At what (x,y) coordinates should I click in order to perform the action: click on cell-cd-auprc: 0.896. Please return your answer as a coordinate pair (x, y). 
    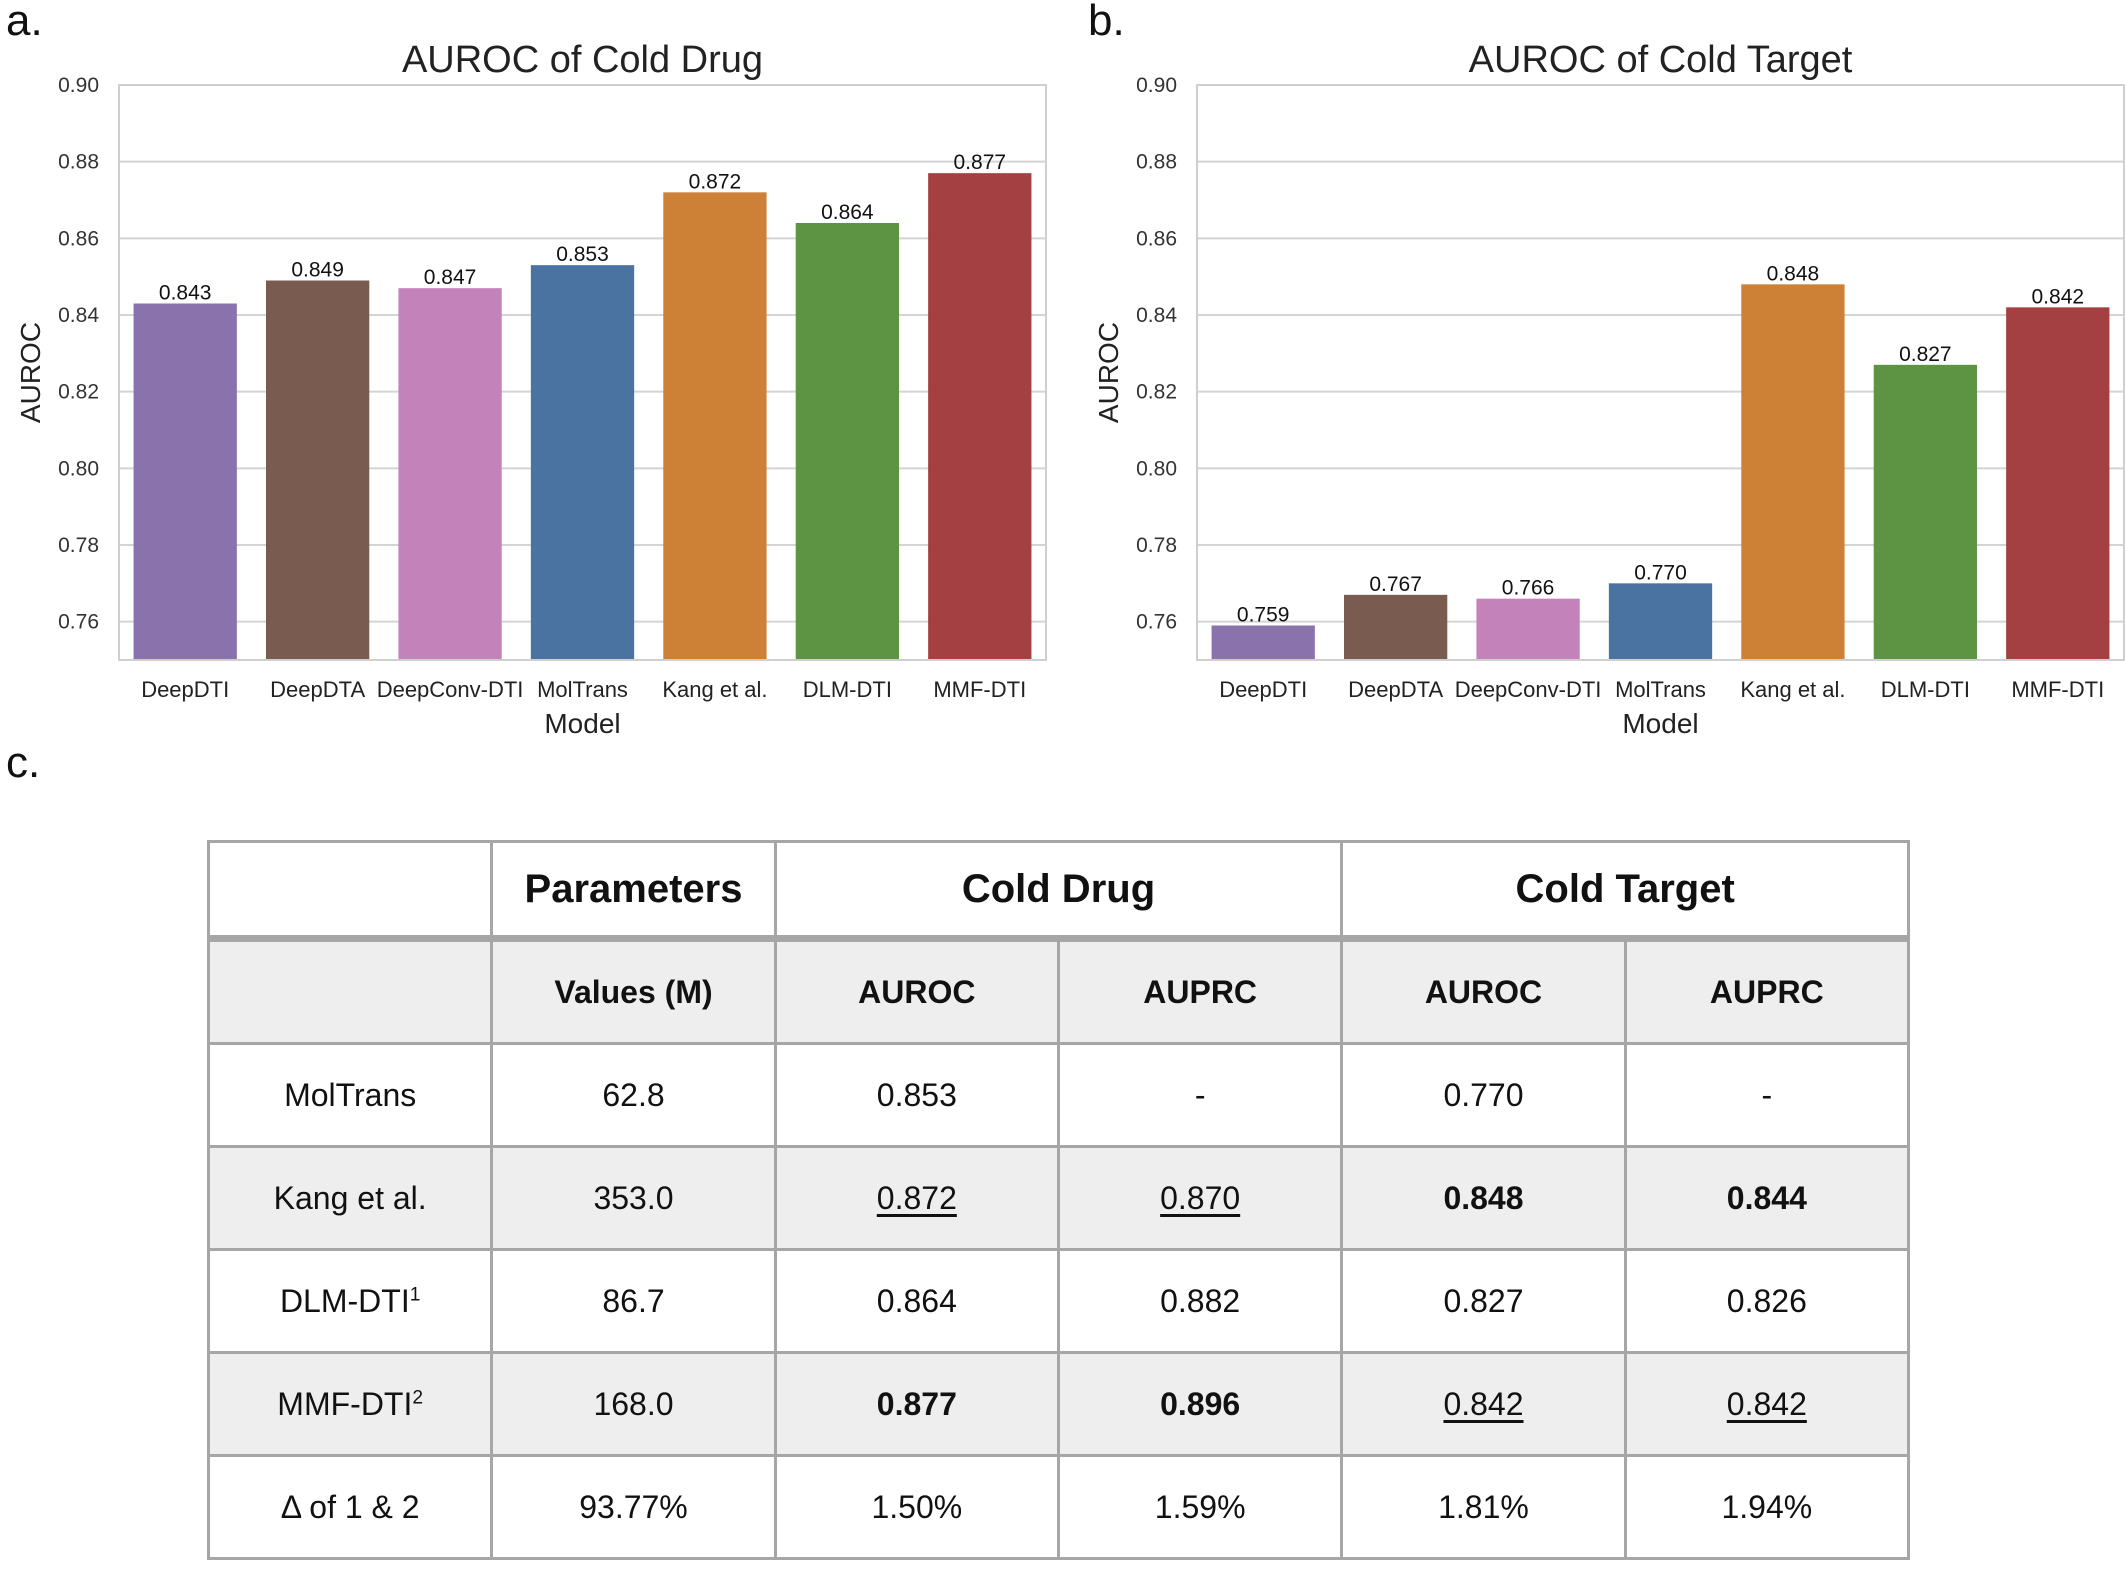
    Looking at the image, I should click on (1200, 1404).